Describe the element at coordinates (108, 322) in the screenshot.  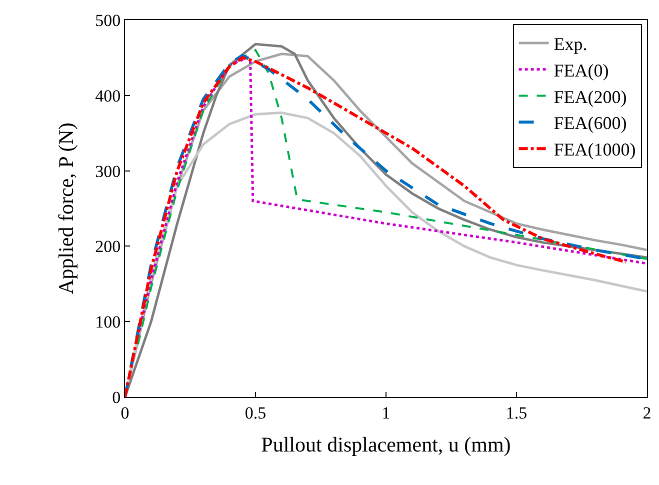
I see `y-tick-label: 100` at that location.